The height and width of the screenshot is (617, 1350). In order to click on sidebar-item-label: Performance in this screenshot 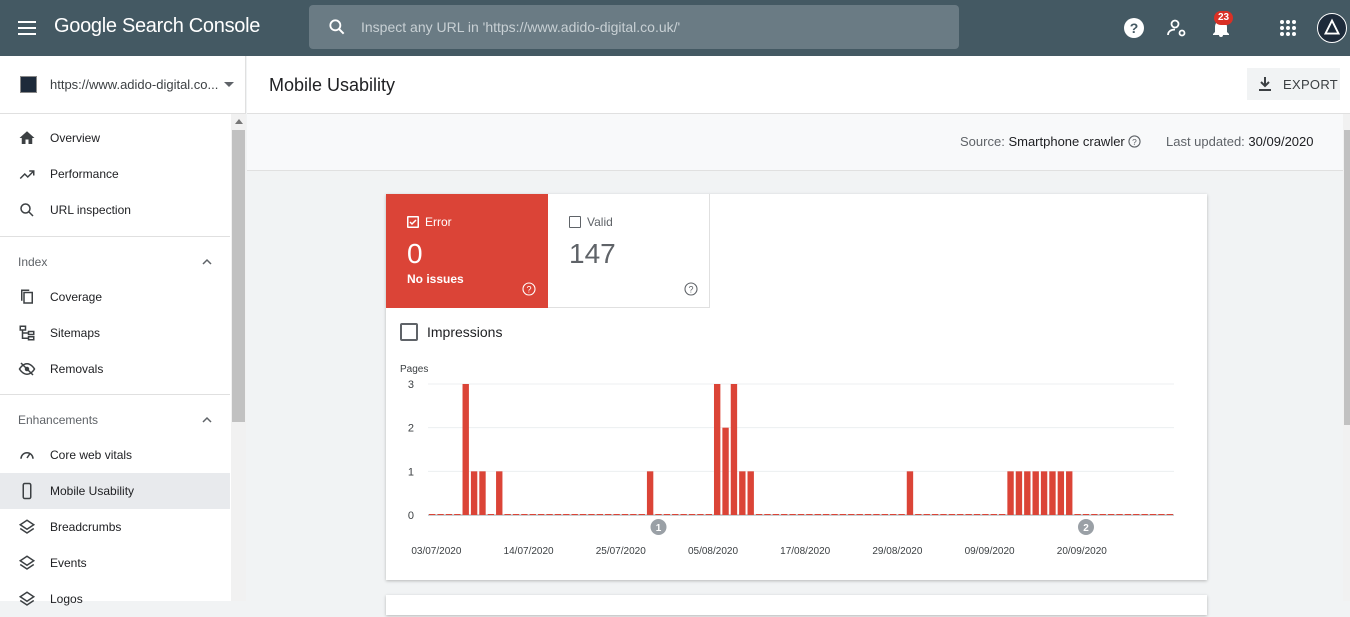, I will do `click(84, 174)`.